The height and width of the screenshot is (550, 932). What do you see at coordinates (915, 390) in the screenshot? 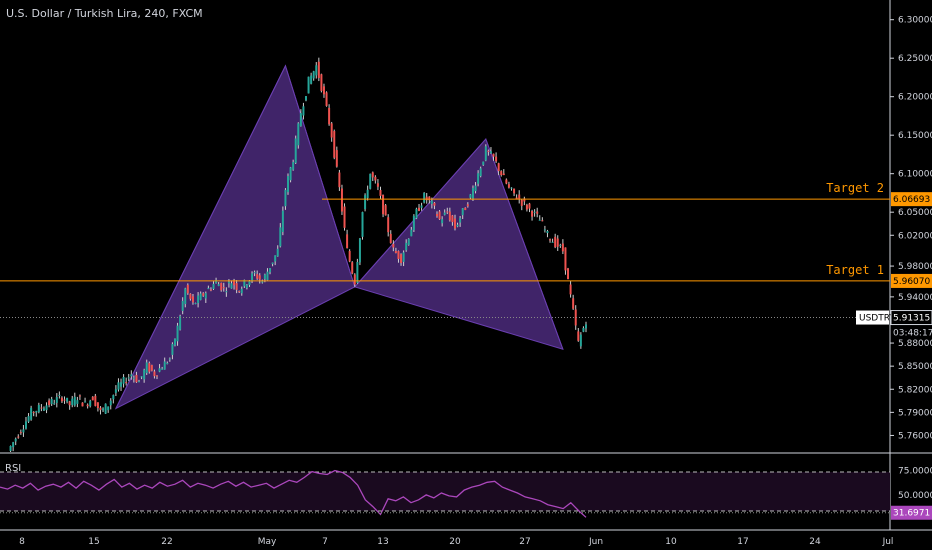
I see `price-tick-label: 5.82000` at bounding box center [915, 390].